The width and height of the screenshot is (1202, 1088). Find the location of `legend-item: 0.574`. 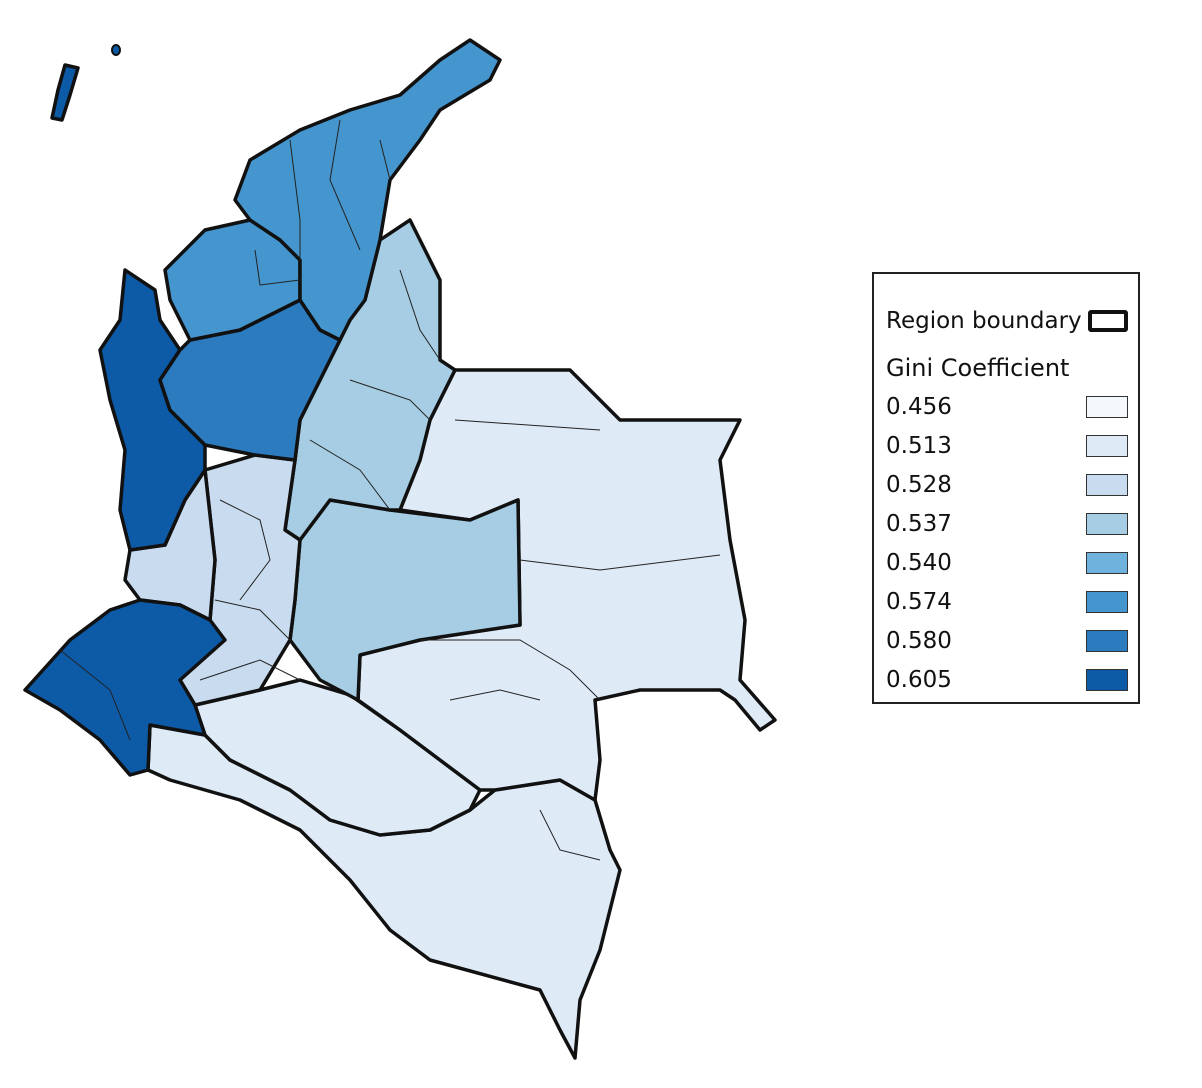

legend-item: 0.574 is located at coordinates (1007, 602).